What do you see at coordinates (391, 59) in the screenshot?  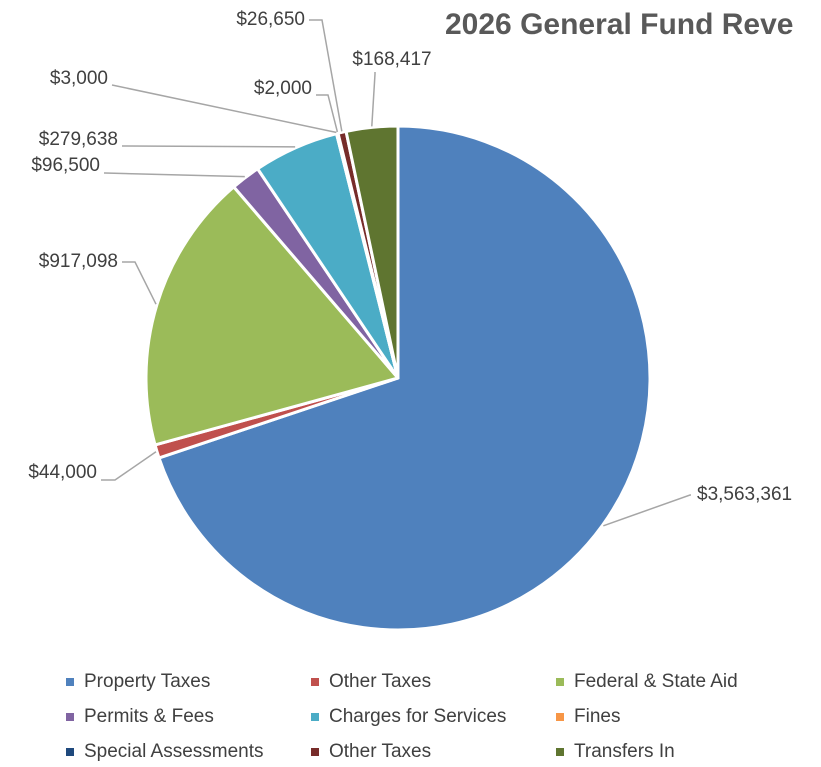 I see `data-label: $168,417` at bounding box center [391, 59].